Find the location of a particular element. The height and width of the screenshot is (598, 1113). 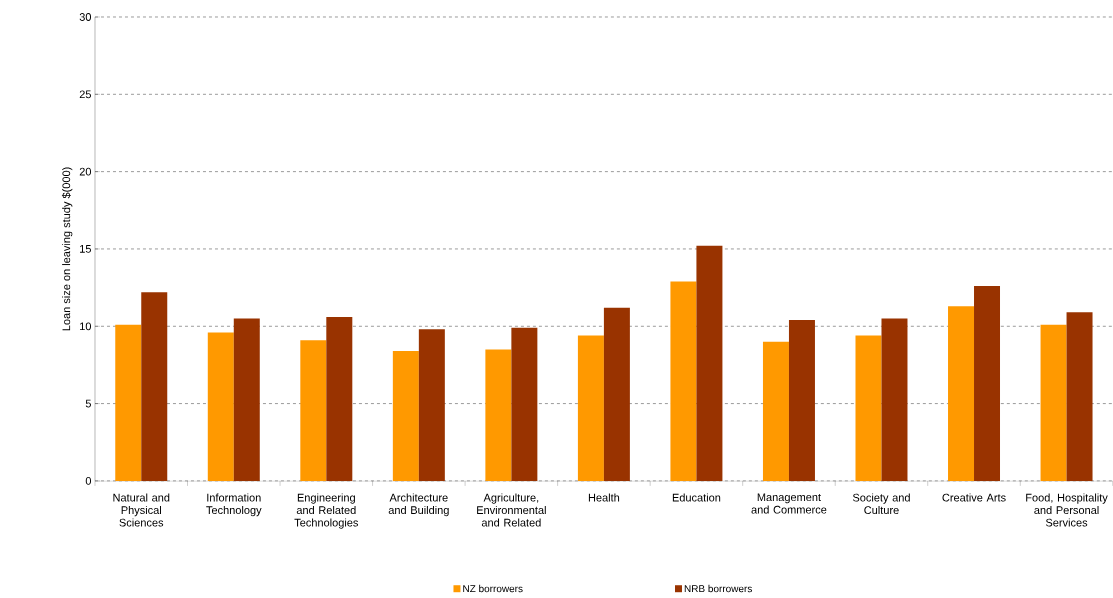

x-tick-label: Information Technology is located at coordinates (234, 505).